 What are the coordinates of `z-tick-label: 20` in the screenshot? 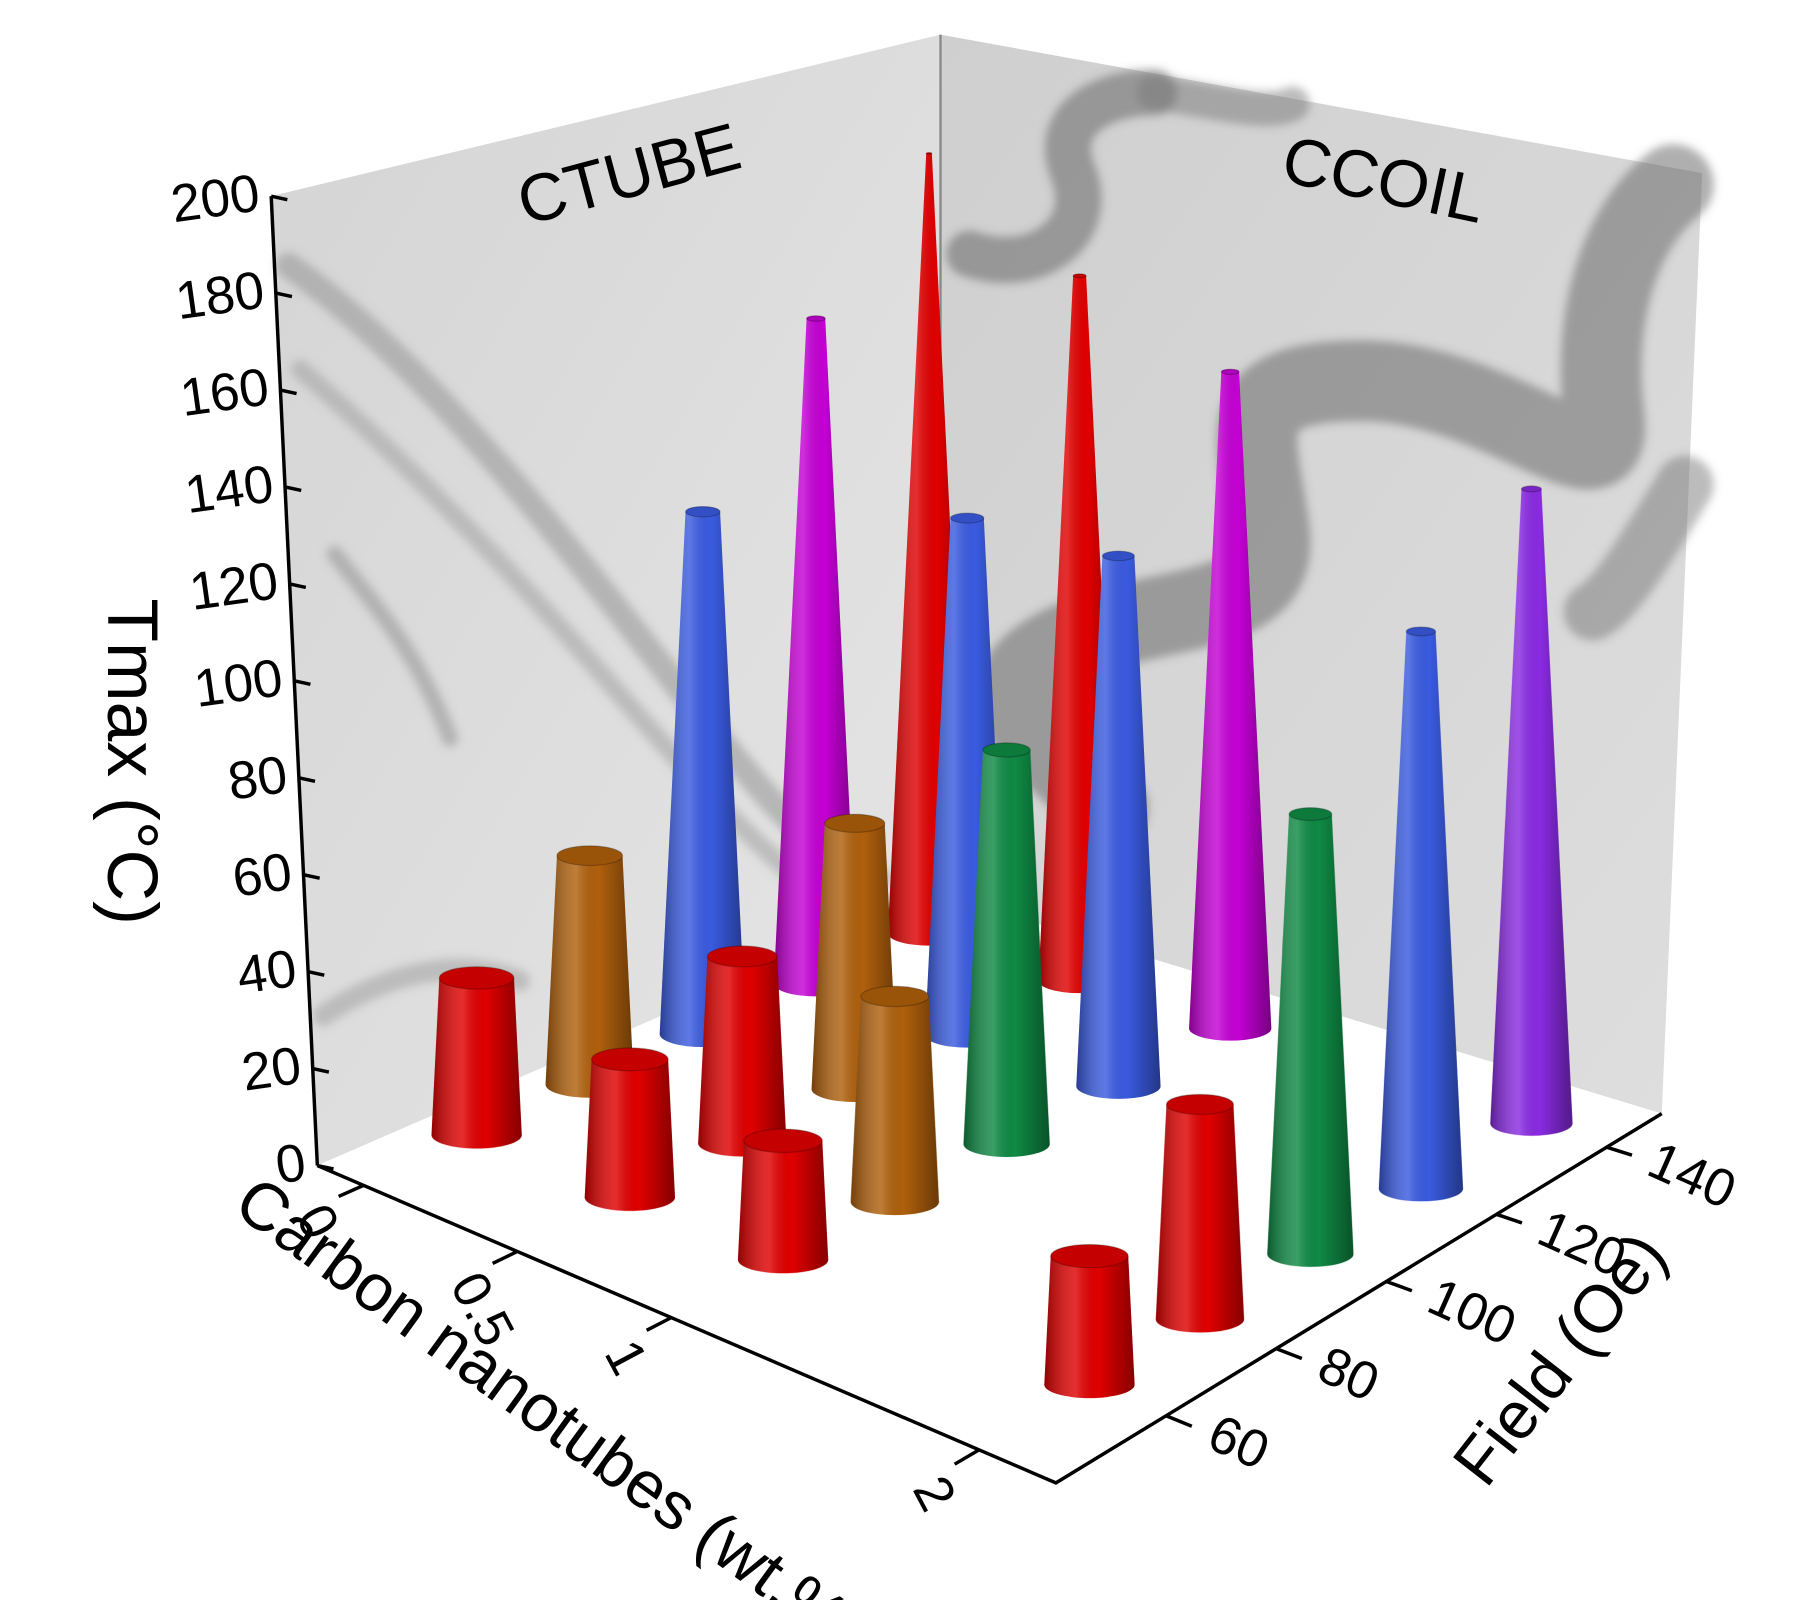 It's located at (271, 1069).